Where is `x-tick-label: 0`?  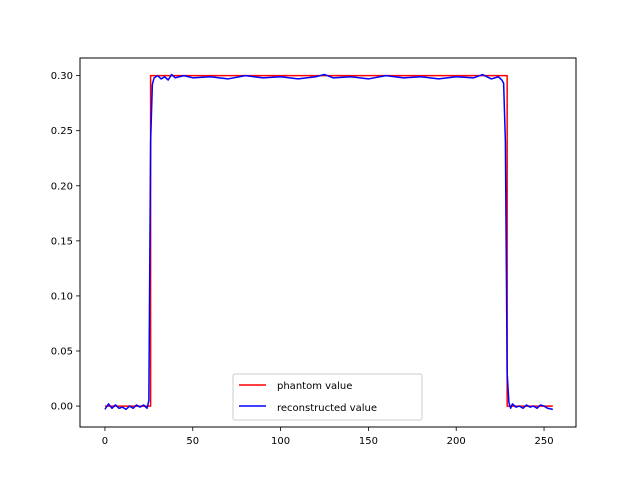
x-tick-label: 0 is located at coordinates (105, 441).